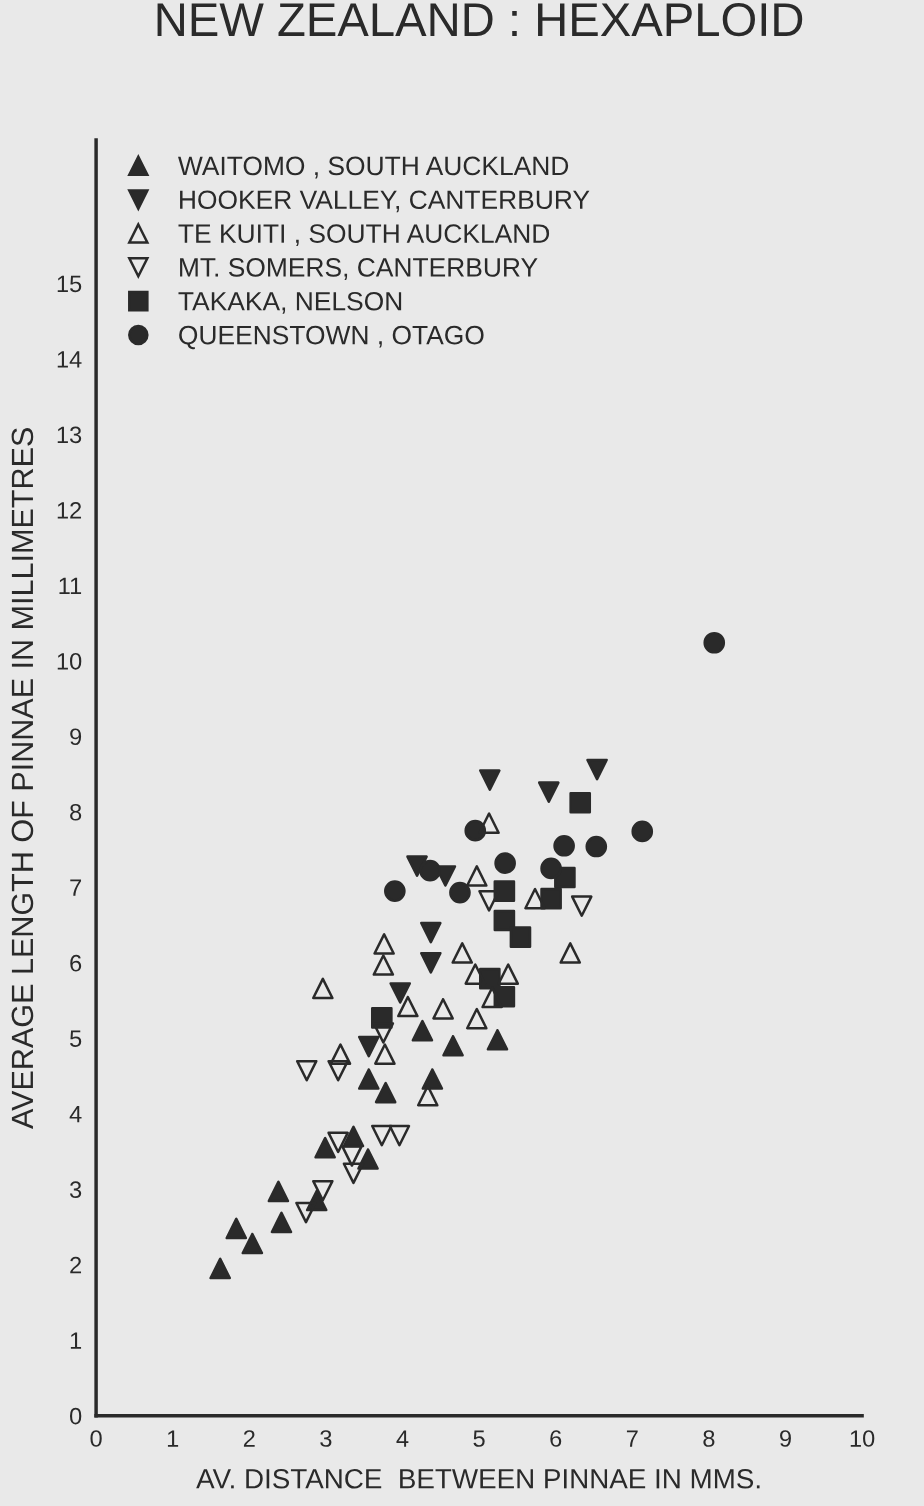 The height and width of the screenshot is (1506, 924). I want to click on y-tick-label: 14, so click(69, 359).